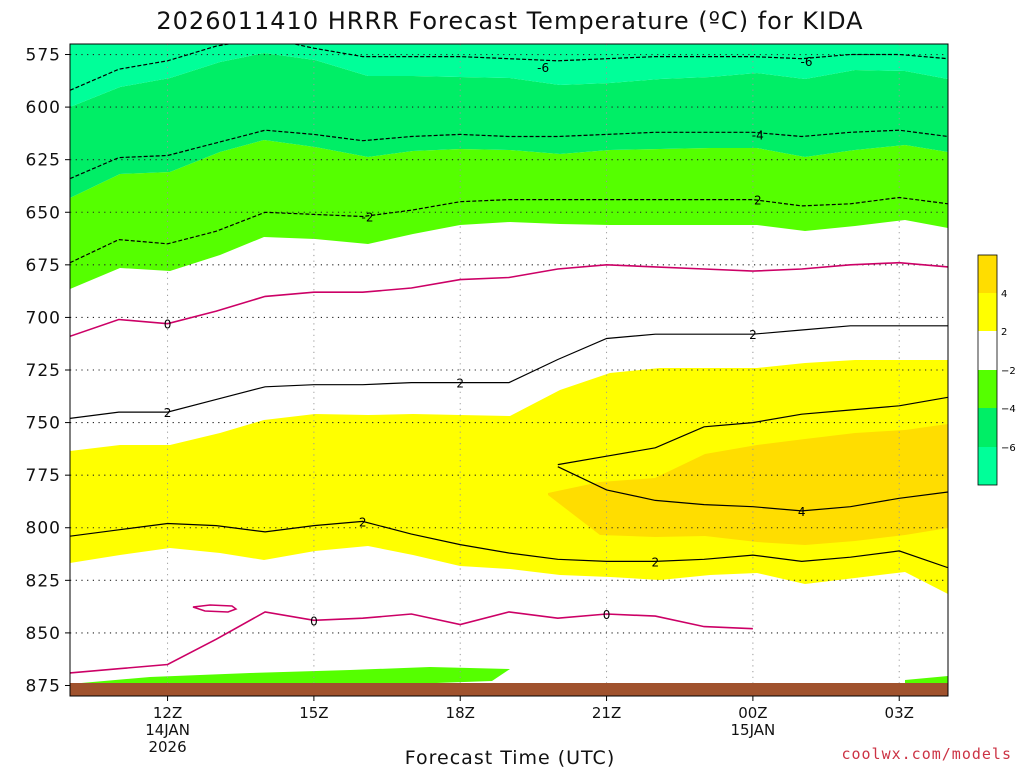 The height and width of the screenshot is (768, 1024). I want to click on y-tick-label: 825, so click(43, 581).